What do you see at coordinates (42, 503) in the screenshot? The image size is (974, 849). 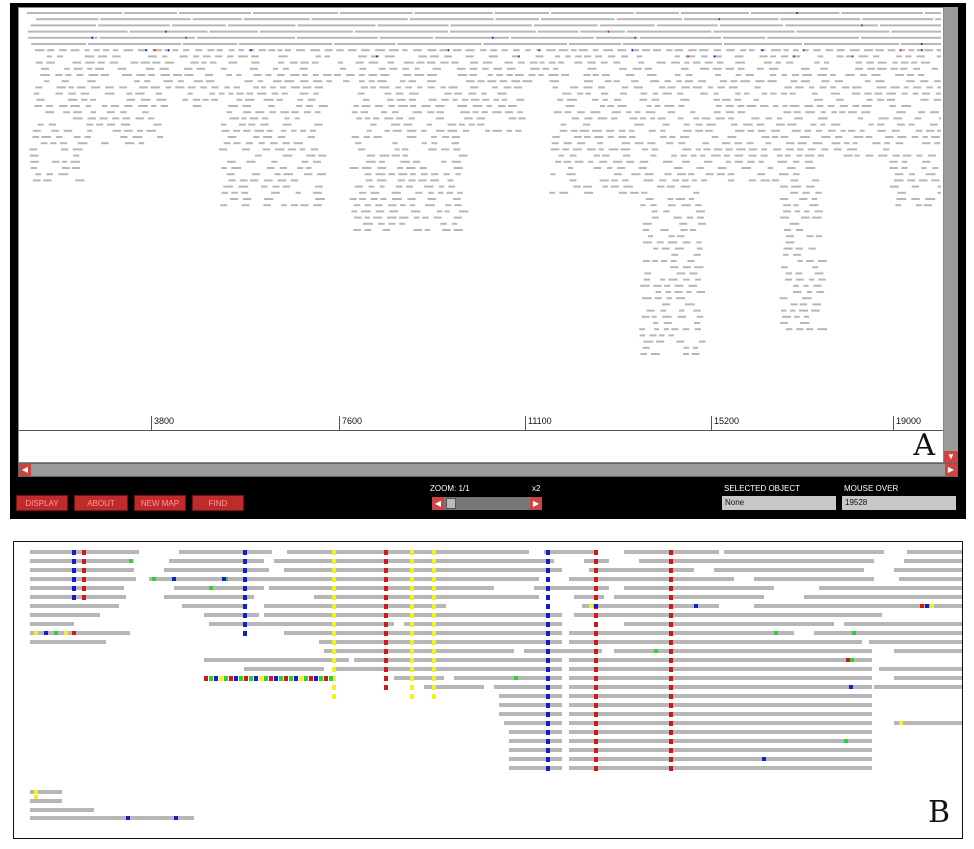 I see `display-button: DISPLAY` at bounding box center [42, 503].